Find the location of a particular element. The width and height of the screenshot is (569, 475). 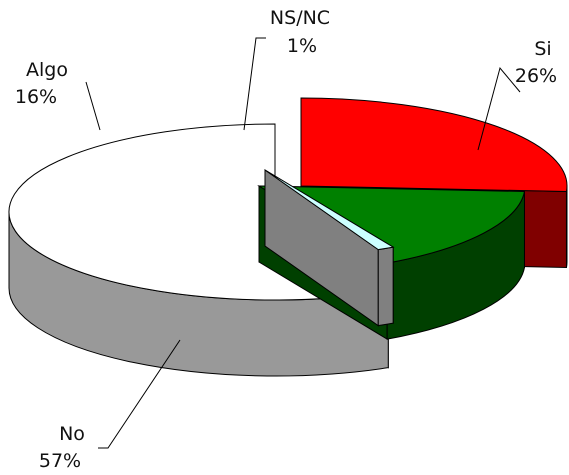

slice-si-side is located at coordinates (566, 226).